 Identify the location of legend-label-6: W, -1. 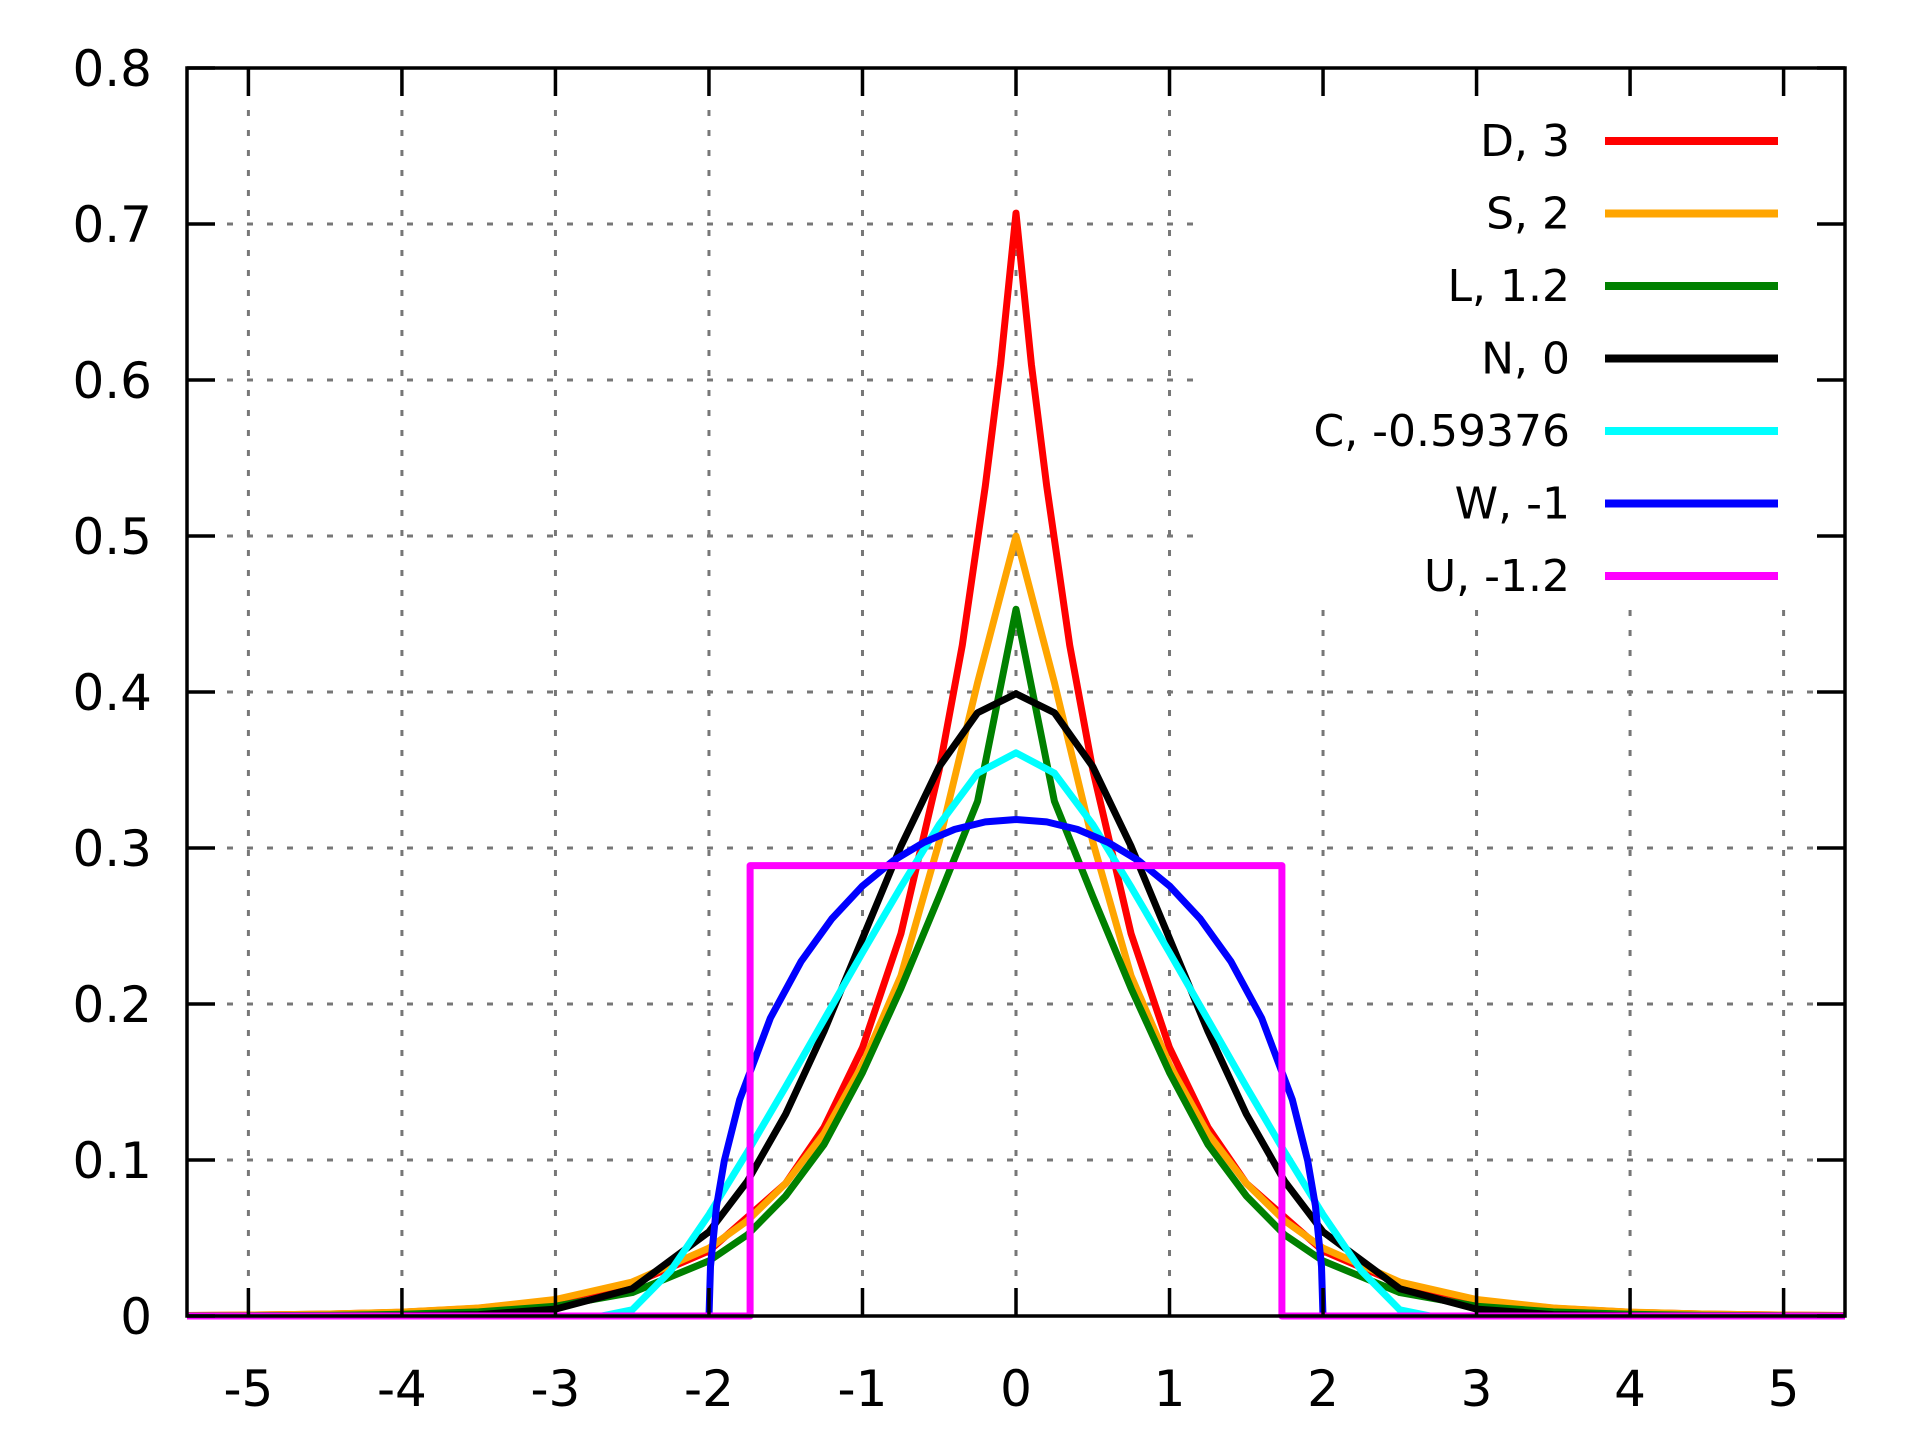
(1512, 504).